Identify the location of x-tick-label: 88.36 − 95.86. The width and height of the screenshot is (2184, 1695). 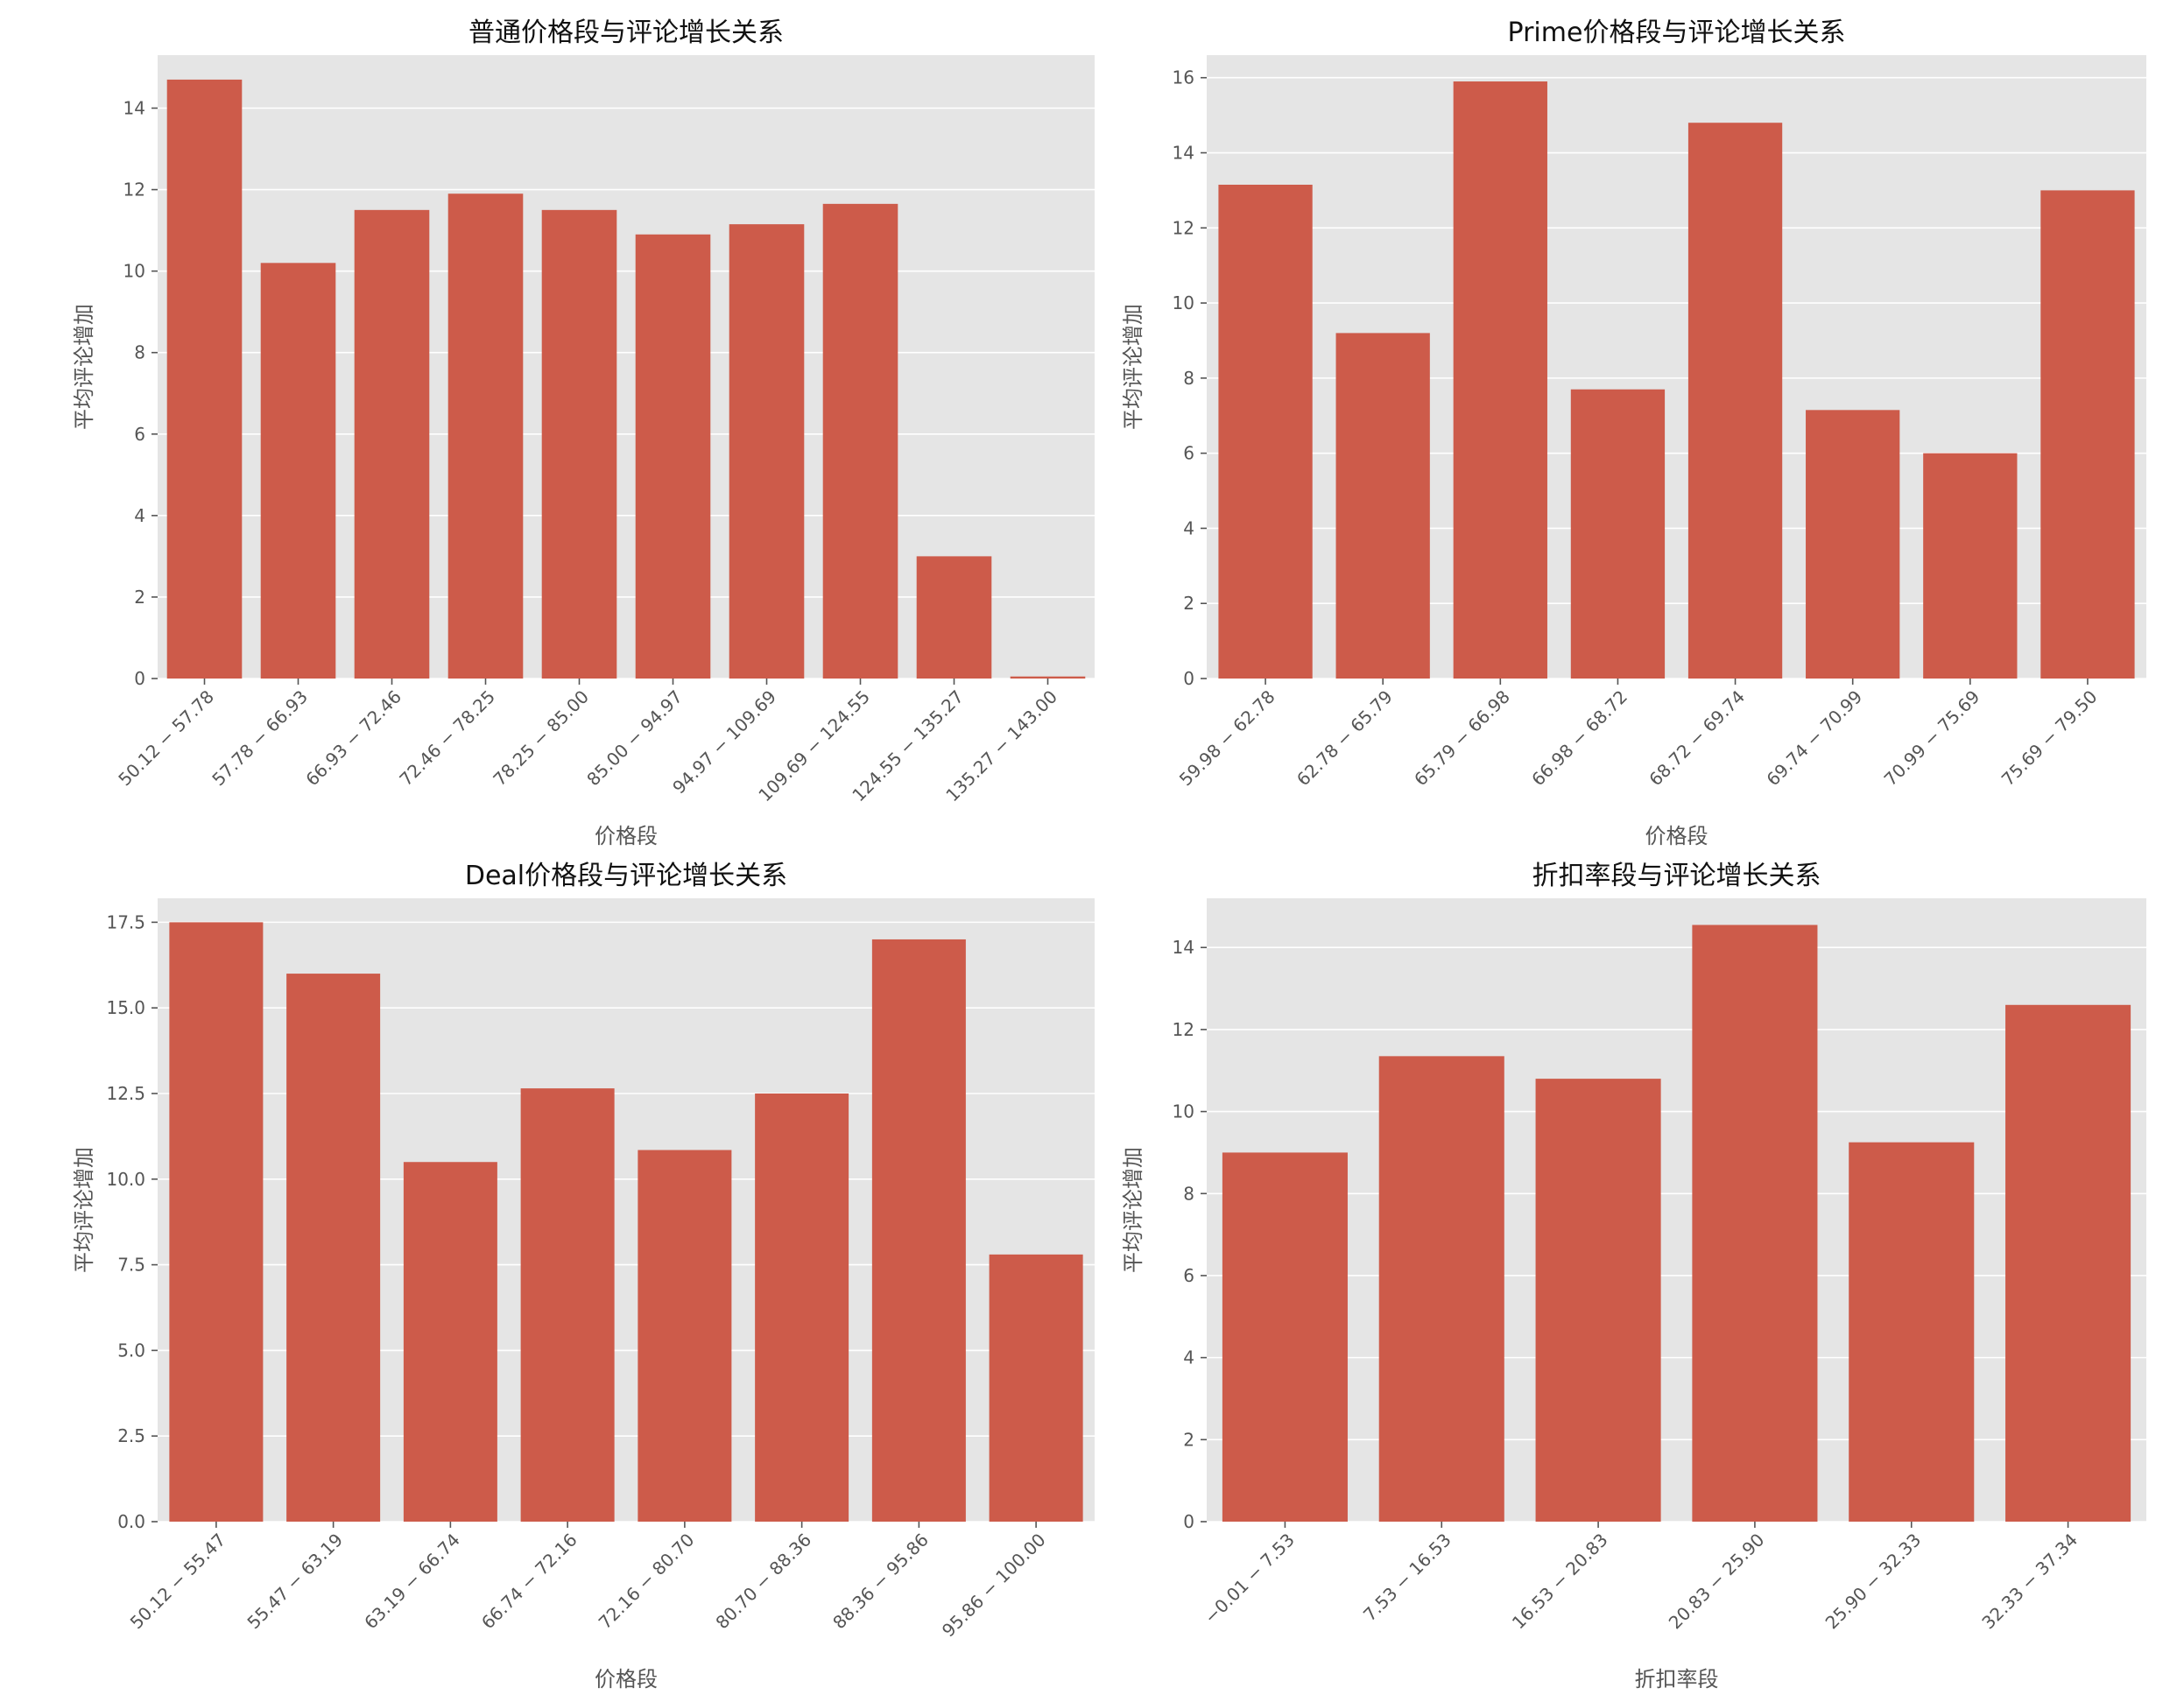
(880, 1582).